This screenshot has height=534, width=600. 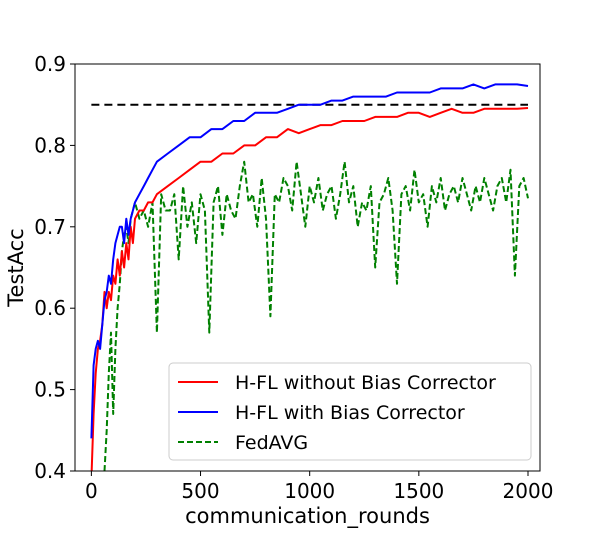 I want to click on y-tick-label: 0.5, so click(x=50, y=390).